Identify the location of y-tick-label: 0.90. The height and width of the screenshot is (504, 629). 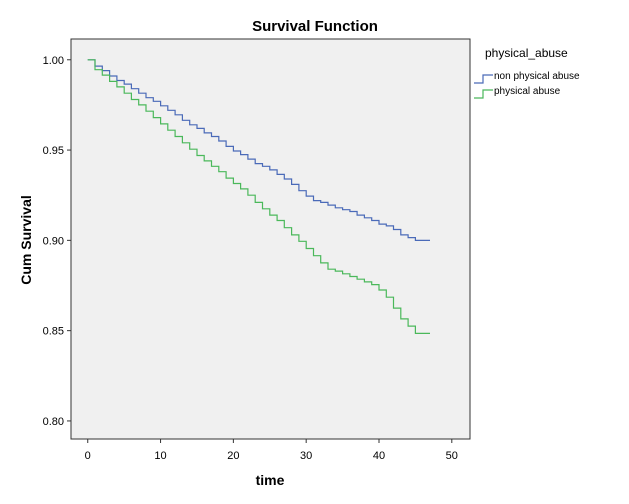
(53, 241).